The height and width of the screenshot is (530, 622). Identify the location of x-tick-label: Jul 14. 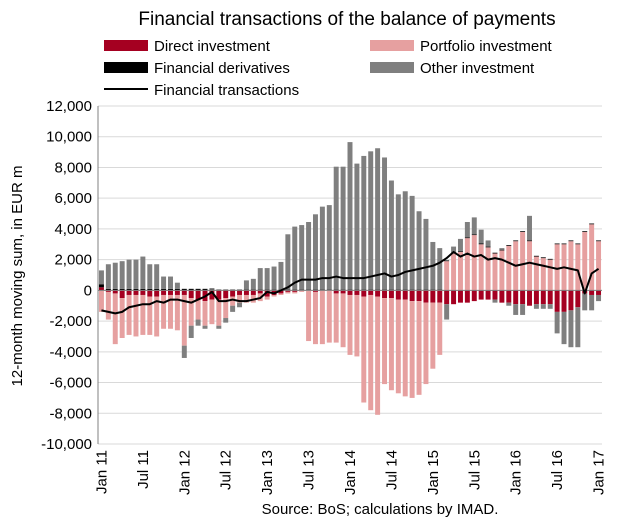
(391, 470).